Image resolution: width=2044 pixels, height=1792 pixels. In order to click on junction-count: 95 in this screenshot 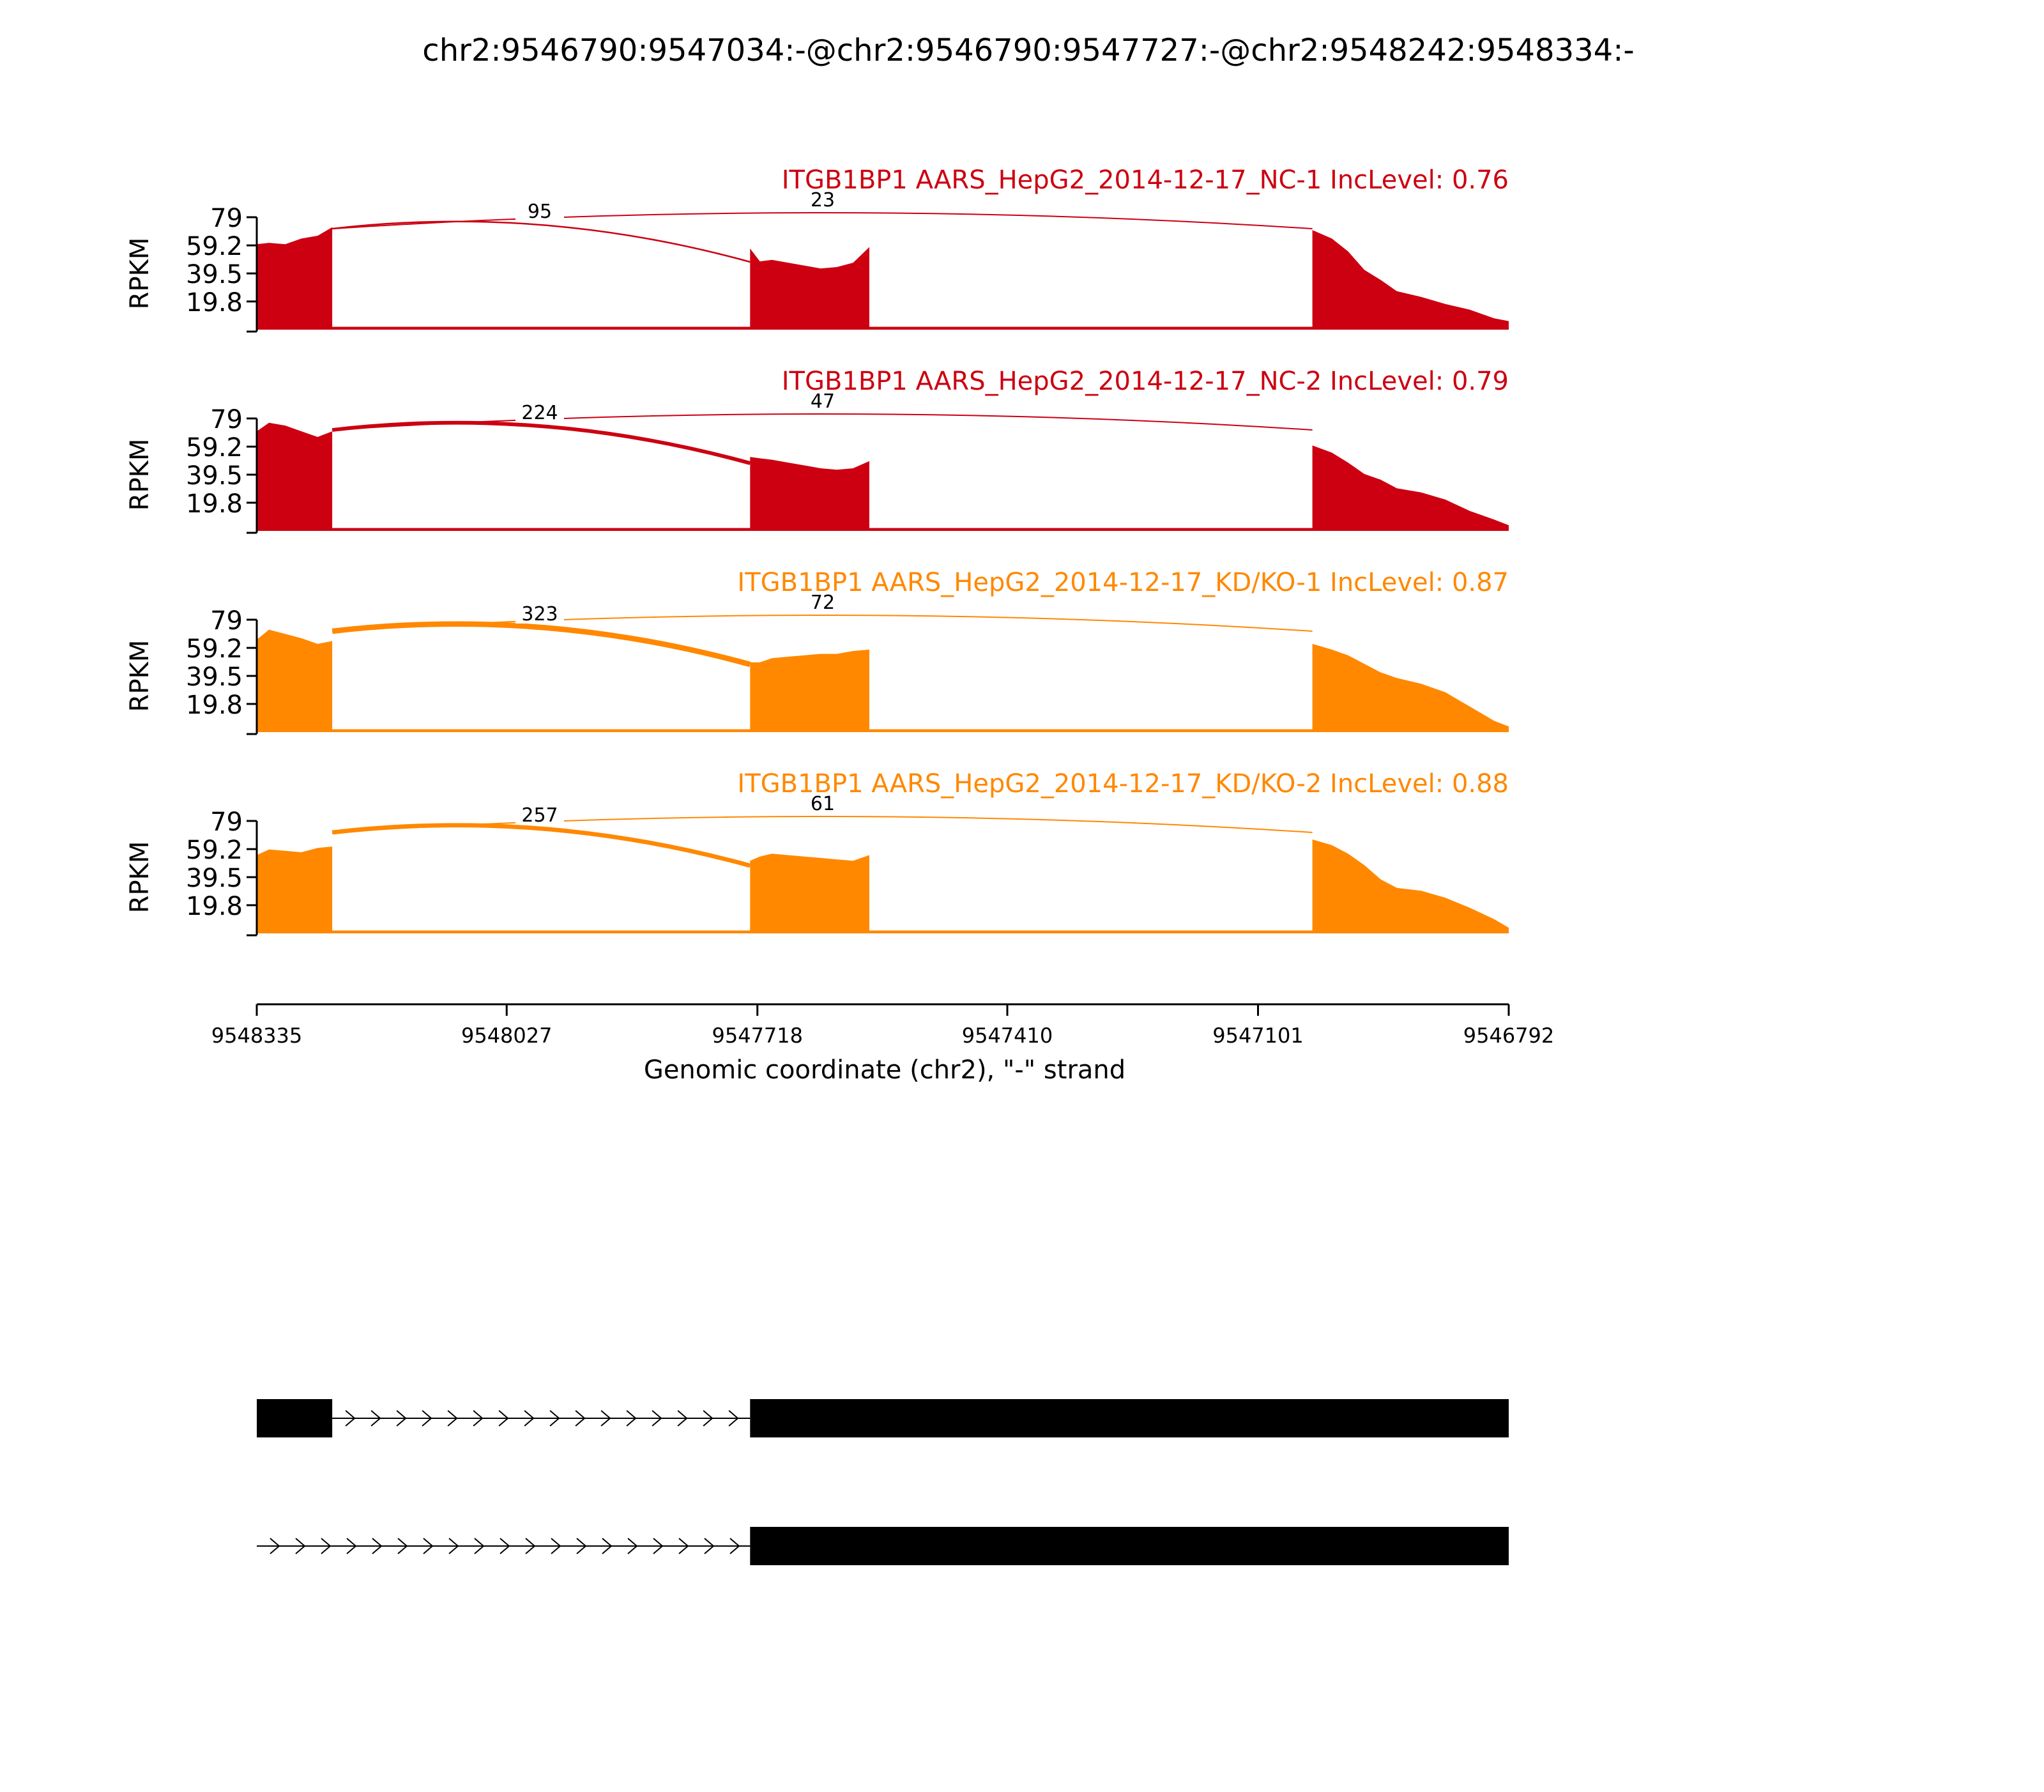, I will do `click(540, 212)`.